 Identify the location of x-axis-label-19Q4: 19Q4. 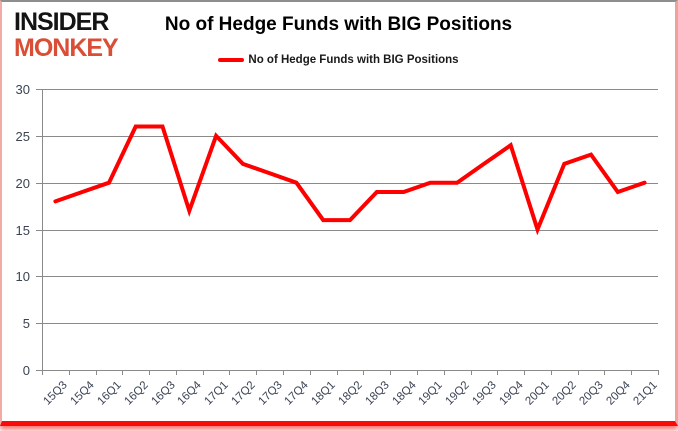
(511, 393).